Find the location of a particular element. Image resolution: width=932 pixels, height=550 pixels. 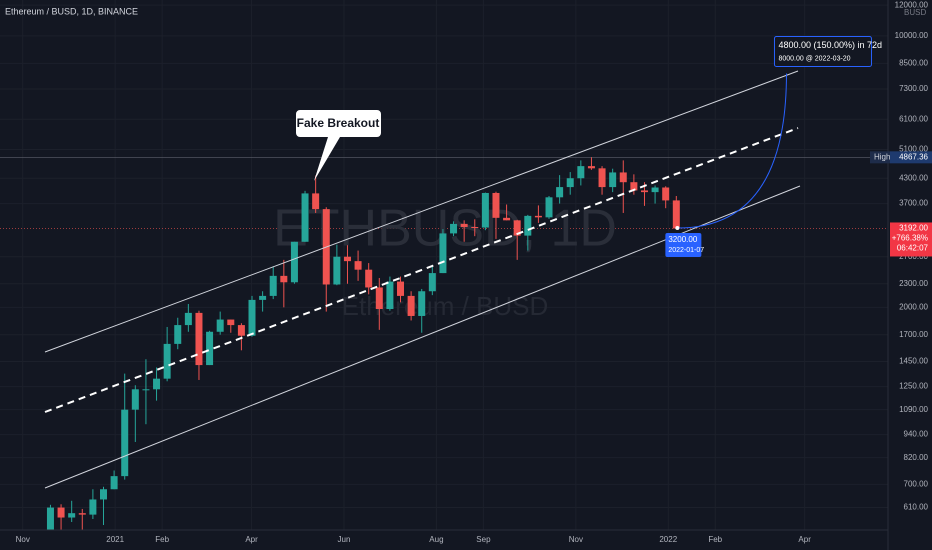

y-tick-label: 1250.00 is located at coordinates (913, 386).